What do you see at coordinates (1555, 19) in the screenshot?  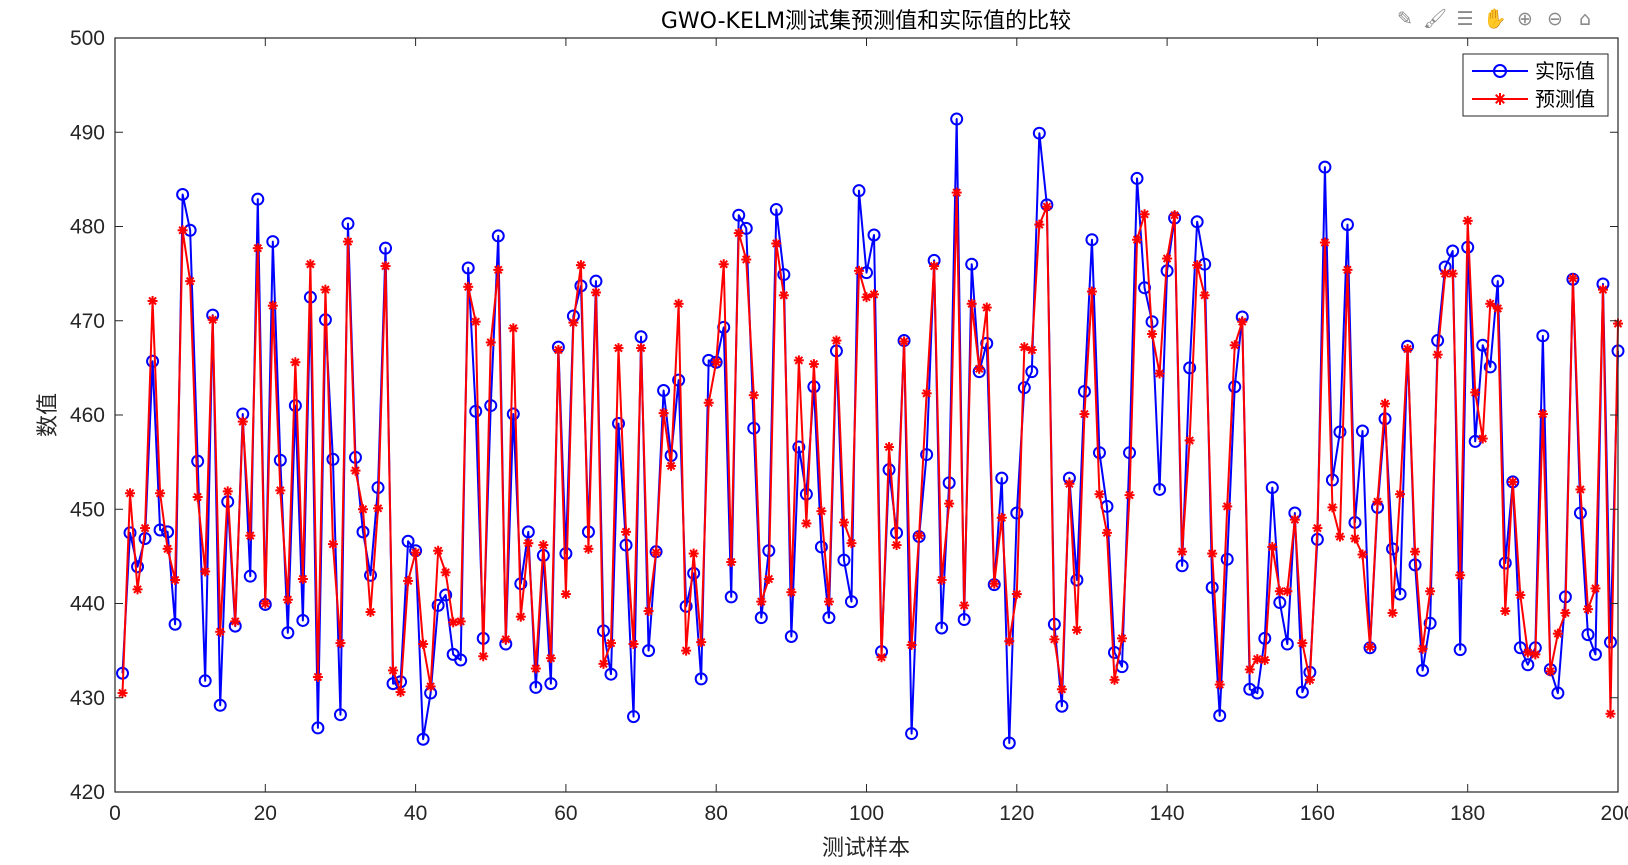 I see `zoom-out-icon: ⊖` at bounding box center [1555, 19].